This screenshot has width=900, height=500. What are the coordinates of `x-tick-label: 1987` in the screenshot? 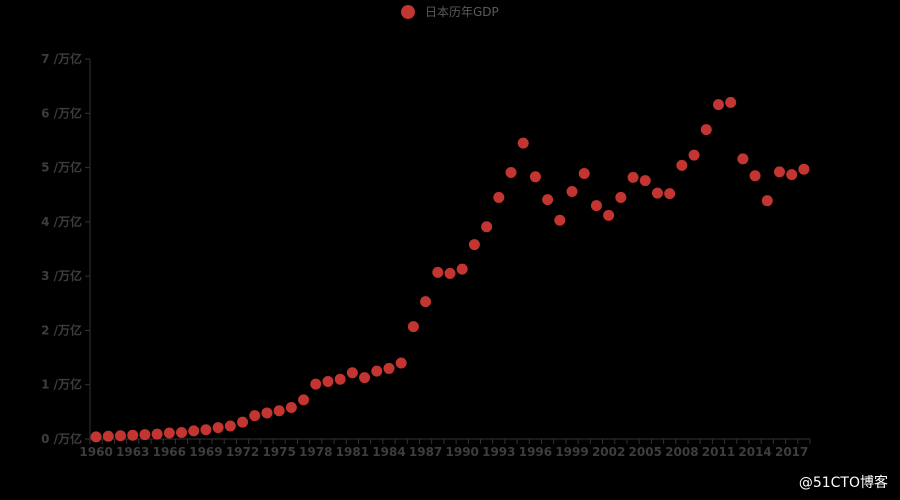 It's located at (425, 452).